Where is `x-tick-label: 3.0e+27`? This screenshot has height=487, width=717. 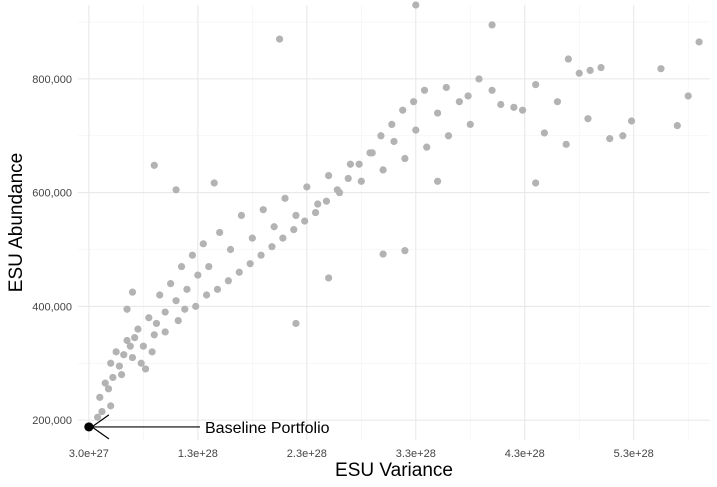 x-tick-label: 3.0e+27 is located at coordinates (89, 454).